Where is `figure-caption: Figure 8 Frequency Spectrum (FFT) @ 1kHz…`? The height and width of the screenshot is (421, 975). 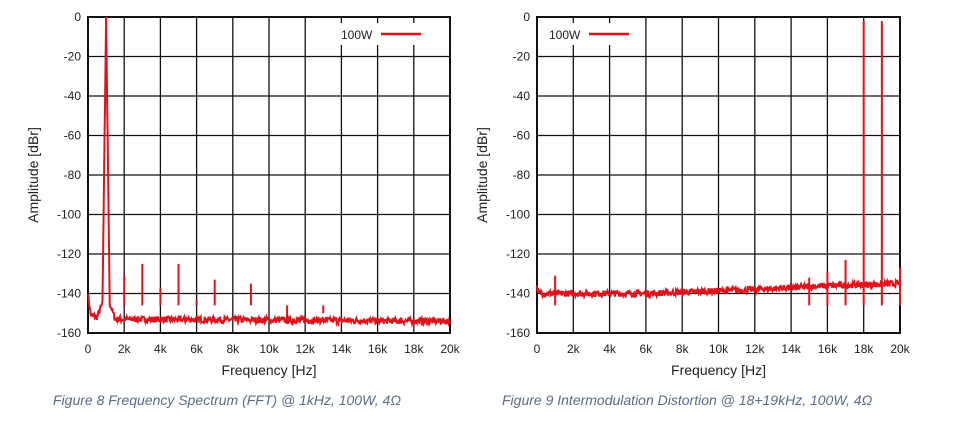
figure-caption: Figure 8 Frequency Spectrum (FFT) @ 1kHz… is located at coordinates (227, 400).